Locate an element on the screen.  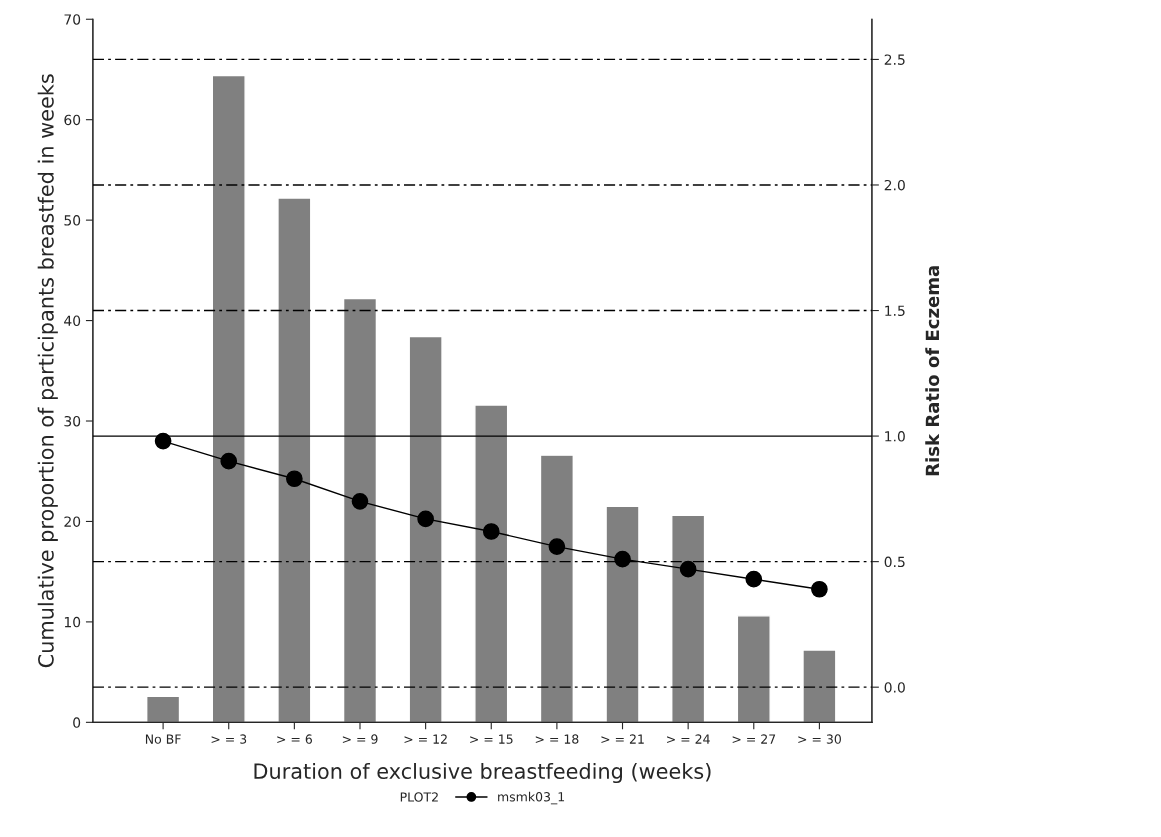
legend-label: msmk03_1 is located at coordinates (531, 798).